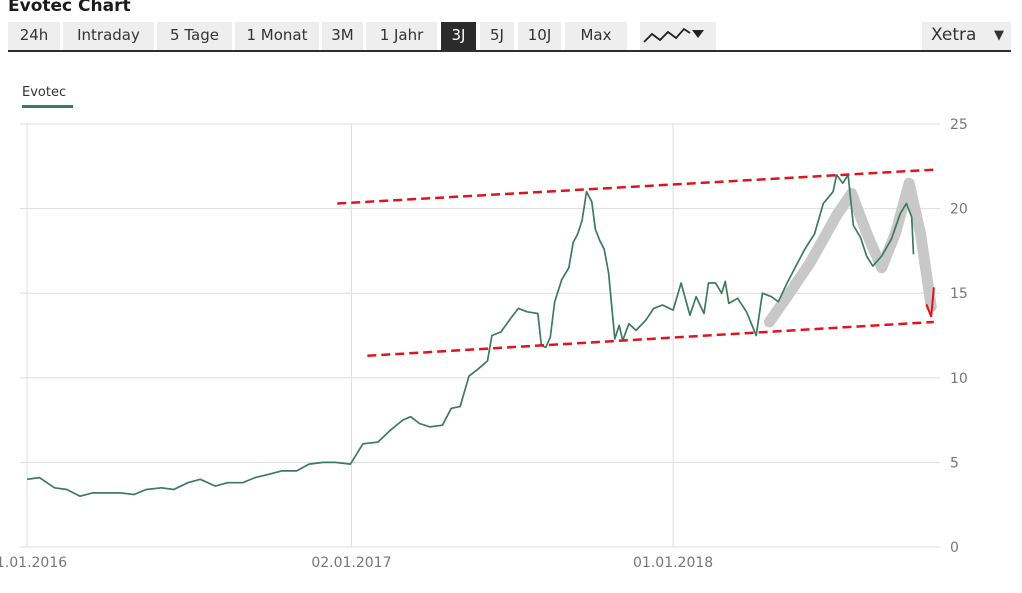 This screenshot has height=593, width=1022. Describe the element at coordinates (635, 186) in the screenshot. I see `upper-trend-line` at that location.